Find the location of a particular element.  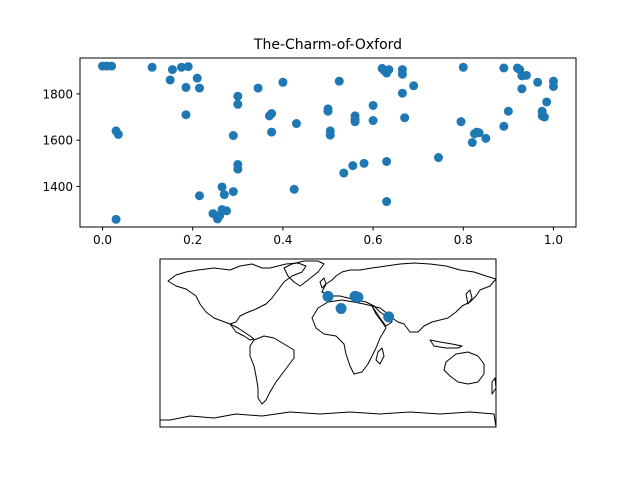

coastline-new-zealand is located at coordinates (493, 386).